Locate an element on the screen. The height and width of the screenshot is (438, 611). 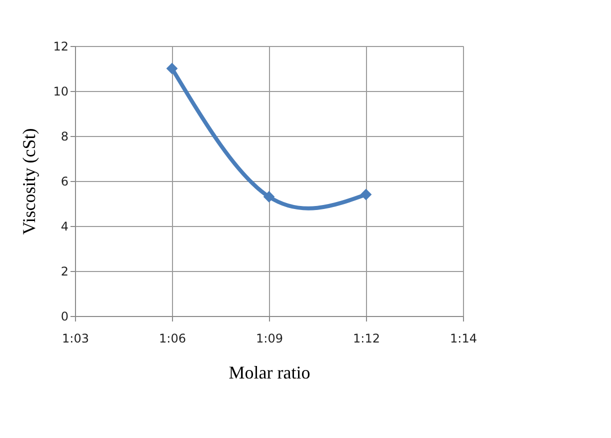
x-tick-label: 1:09 is located at coordinates (269, 339).